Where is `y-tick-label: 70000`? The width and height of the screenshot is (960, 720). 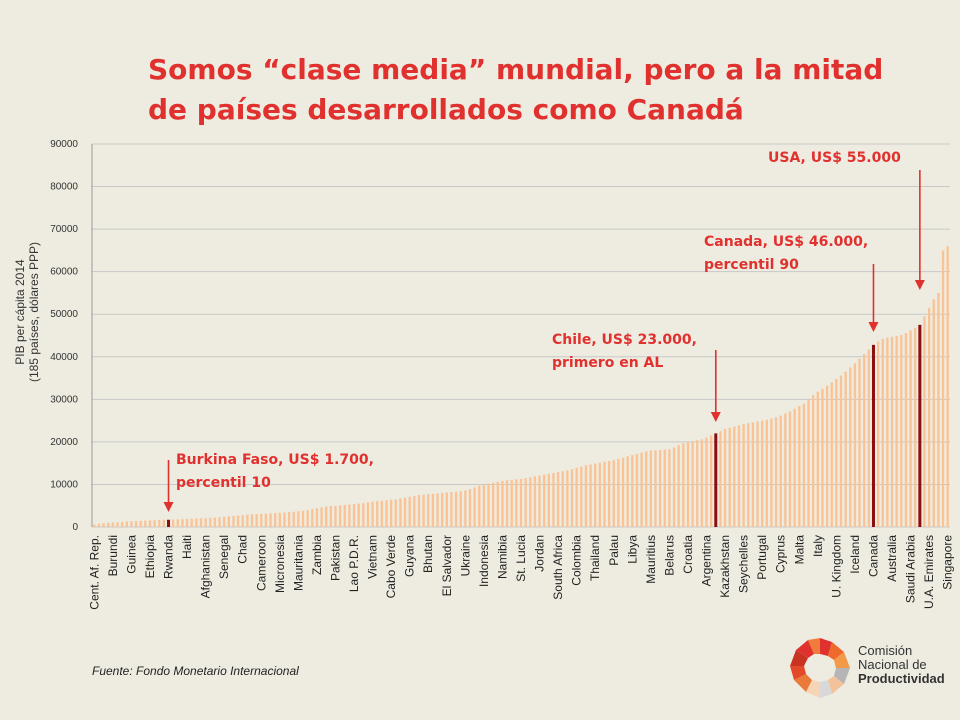 y-tick-label: 70000 is located at coordinates (64, 229).